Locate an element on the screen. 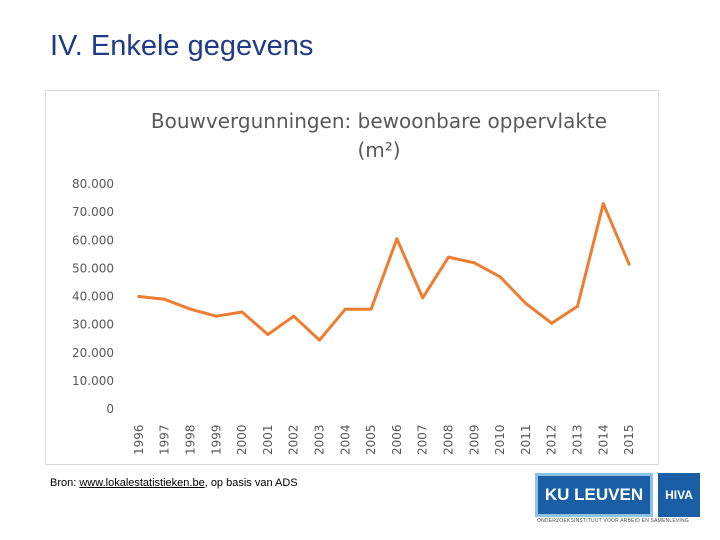 Image resolution: width=720 pixels, height=540 pixels. hiva-logo: HIVA is located at coordinates (679, 495).